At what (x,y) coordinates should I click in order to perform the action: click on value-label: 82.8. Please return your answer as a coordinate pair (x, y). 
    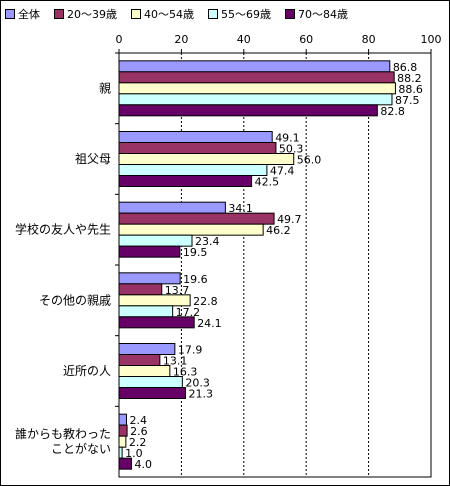
    Looking at the image, I should click on (392, 111).